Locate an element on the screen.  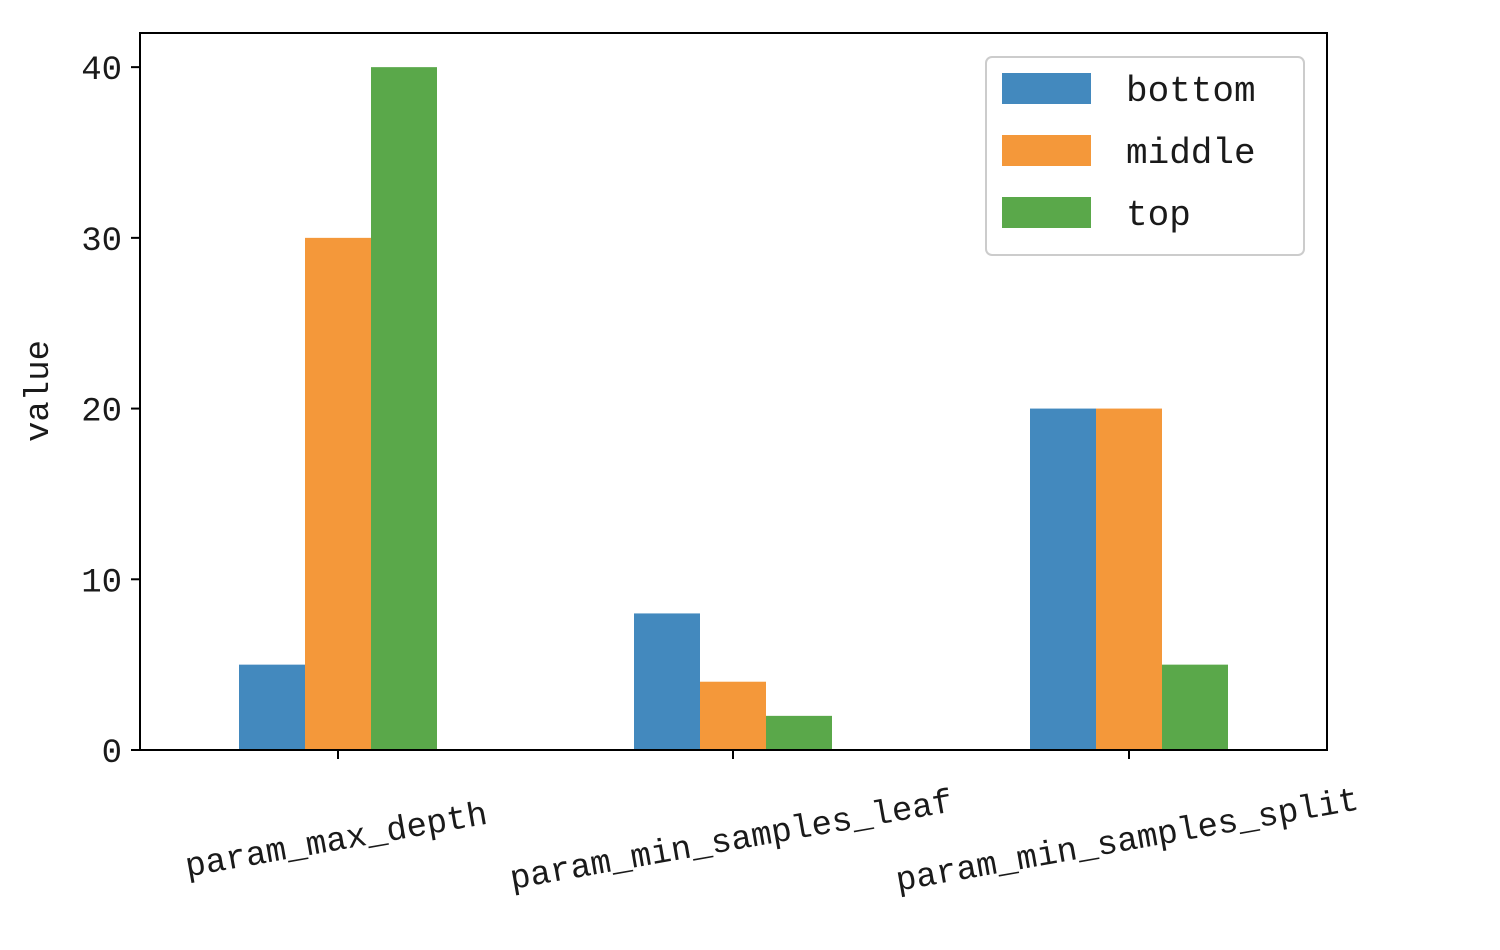
y-tick-label: 10 is located at coordinates (101, 583).